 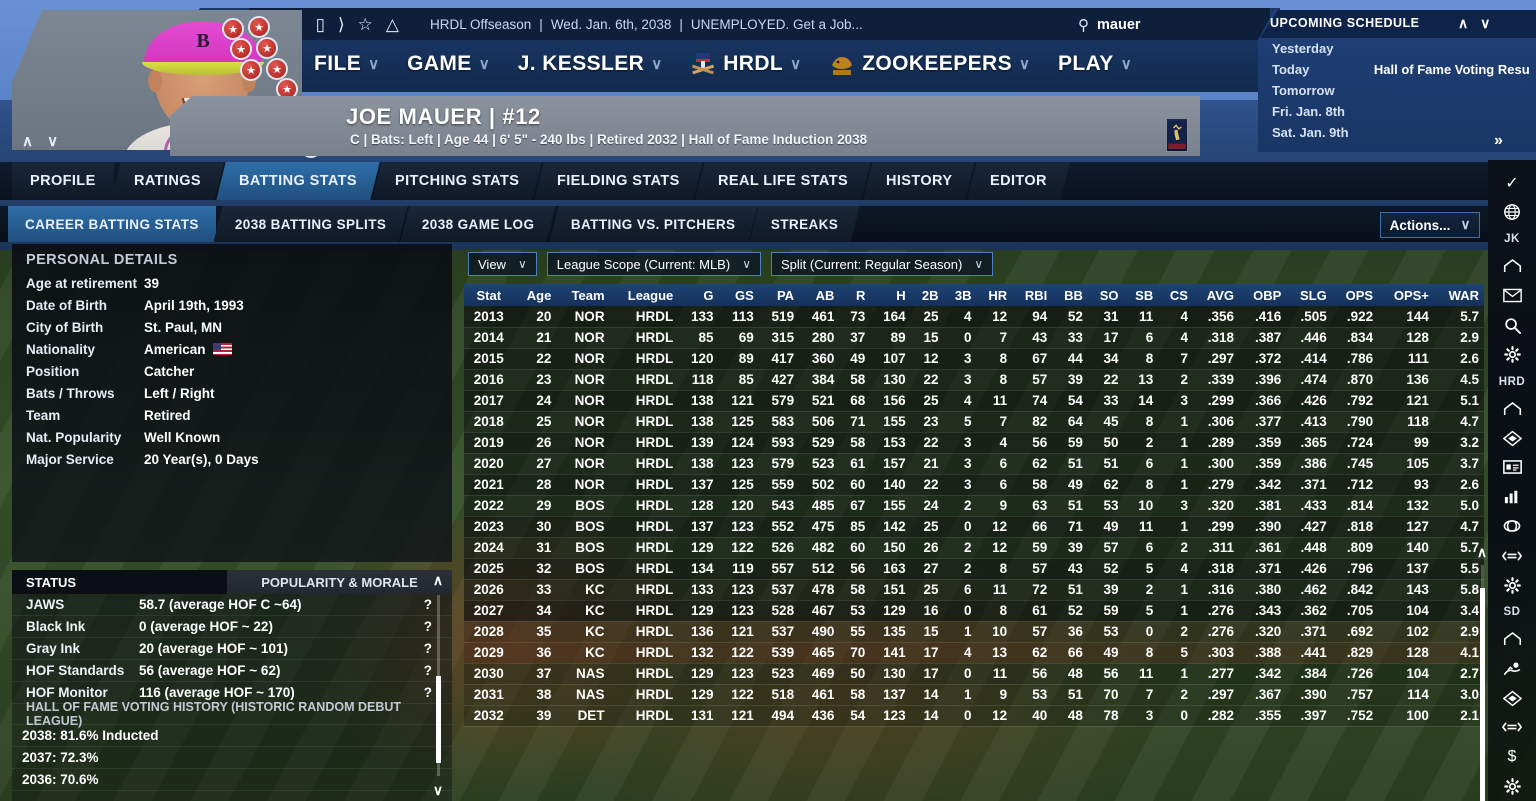 I want to click on view-filter-button: View ∨, so click(x=502, y=264).